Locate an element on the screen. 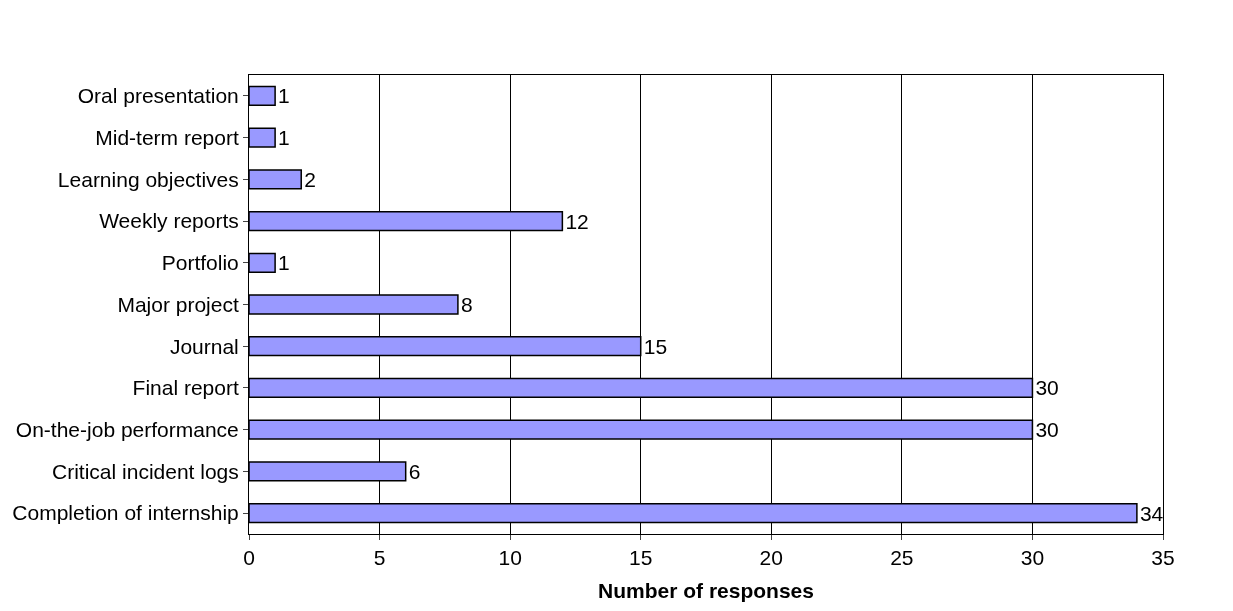 Image resolution: width=1233 pixels, height=611 pixels. data-label: 2 is located at coordinates (310, 179).